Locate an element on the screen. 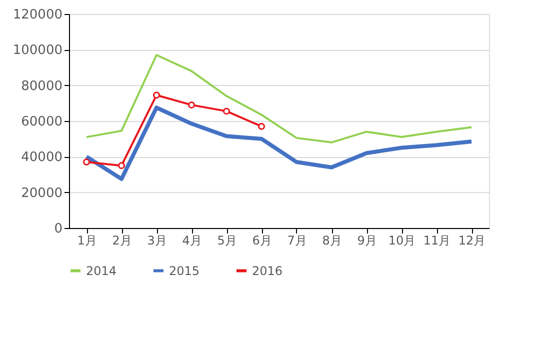  y-tick-label: 20000 is located at coordinates (41, 193).